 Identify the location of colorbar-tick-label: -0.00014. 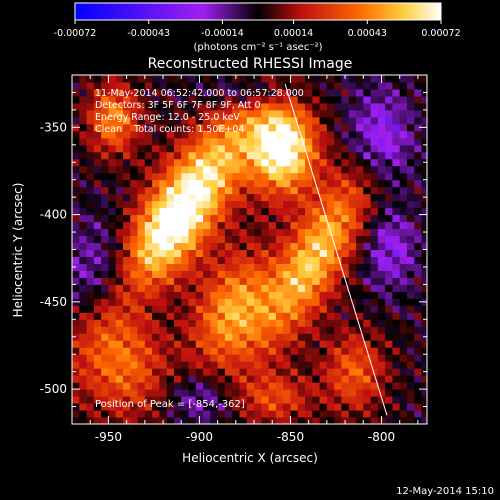
(222, 33).